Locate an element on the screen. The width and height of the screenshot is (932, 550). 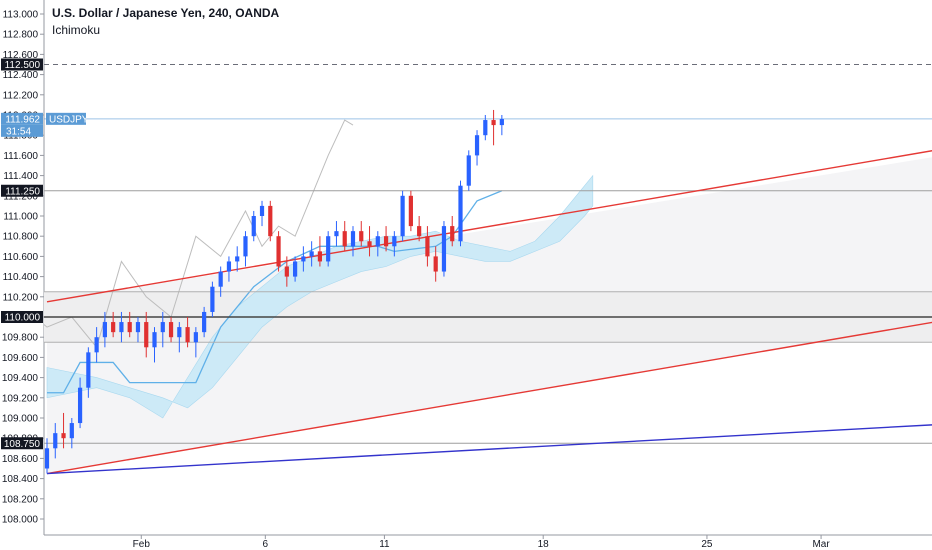
y-tick-label: 110.200 is located at coordinates (21, 297).